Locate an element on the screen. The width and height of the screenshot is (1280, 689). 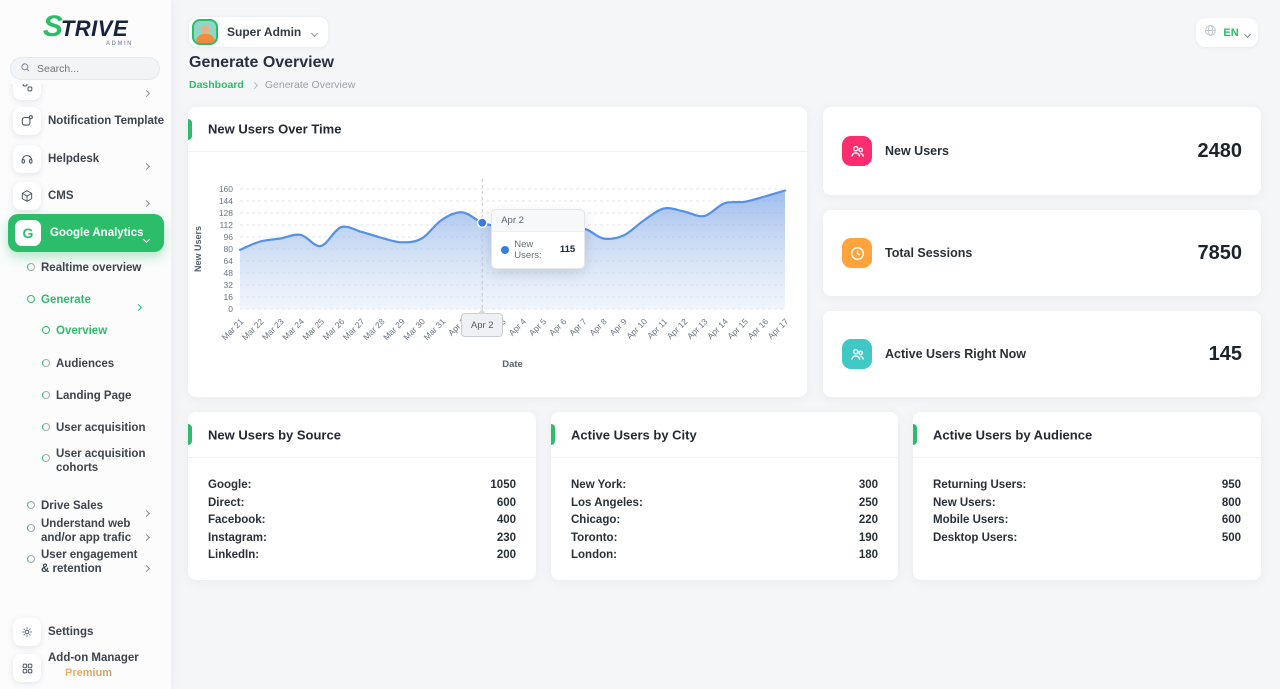
list-item: Facebook: 400 is located at coordinates (362, 520).